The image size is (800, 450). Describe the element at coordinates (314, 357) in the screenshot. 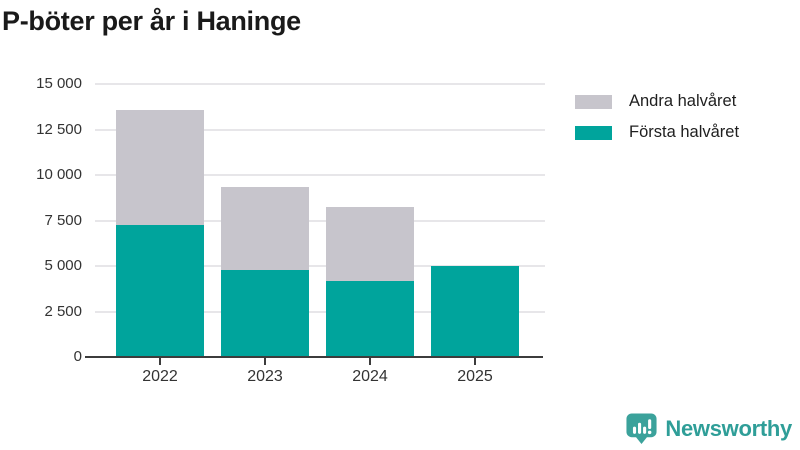

I see `axis-baseline` at that location.